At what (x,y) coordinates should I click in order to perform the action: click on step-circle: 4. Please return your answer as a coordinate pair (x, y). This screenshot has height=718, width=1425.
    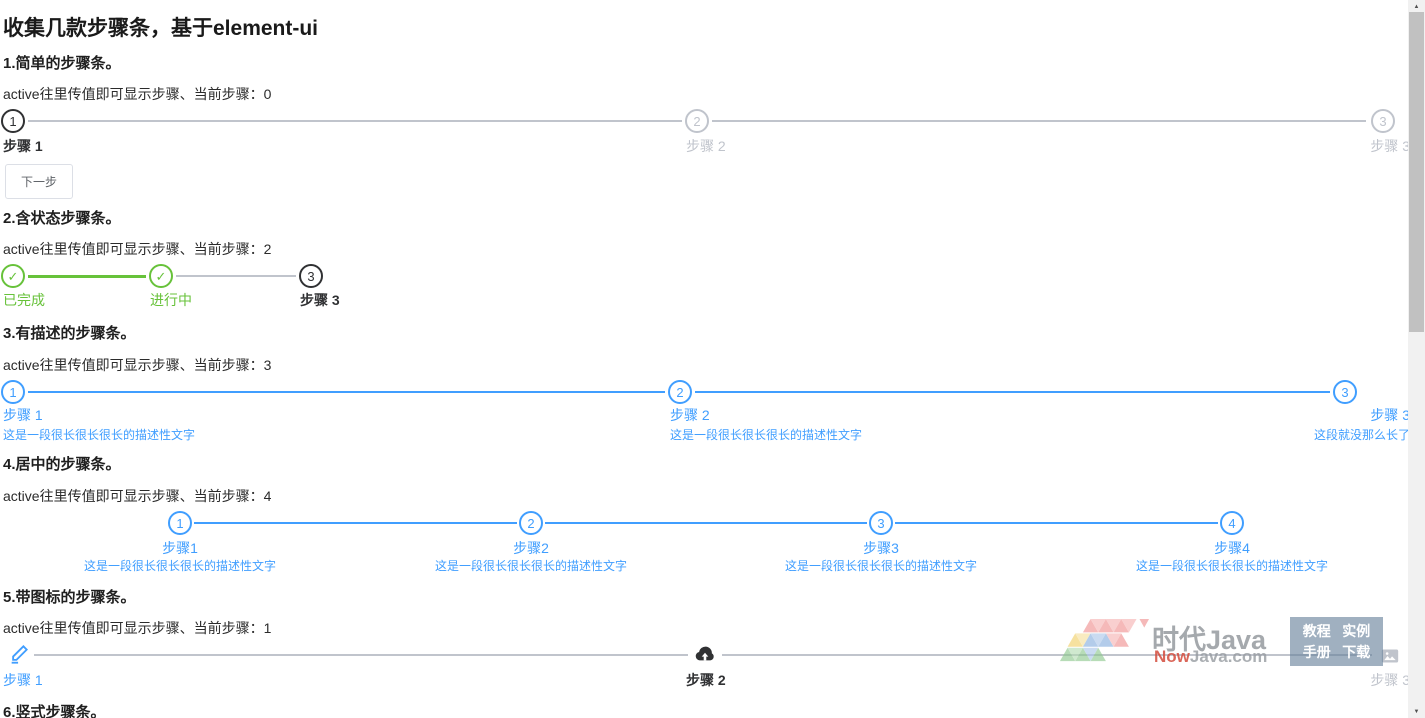
    Looking at the image, I should click on (1232, 523).